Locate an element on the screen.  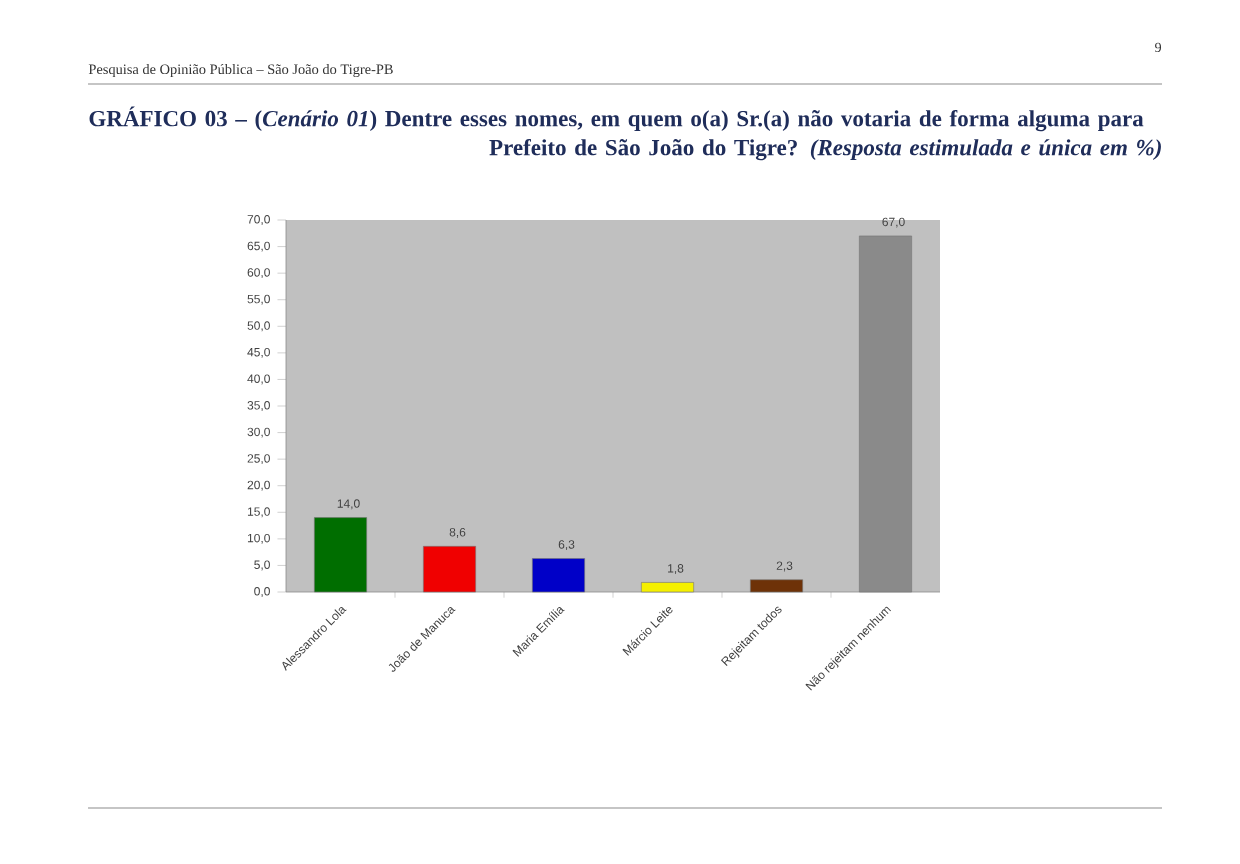
chart-title: GRÁFICO 03 – (Cenário 01) Dentre esses nomes, em quem o(a) Sr.(a) não votaria de forma alguma para Prefeito de São João do Tigre? (Resposta estimulada e única em %) is located at coordinates (625, 133).